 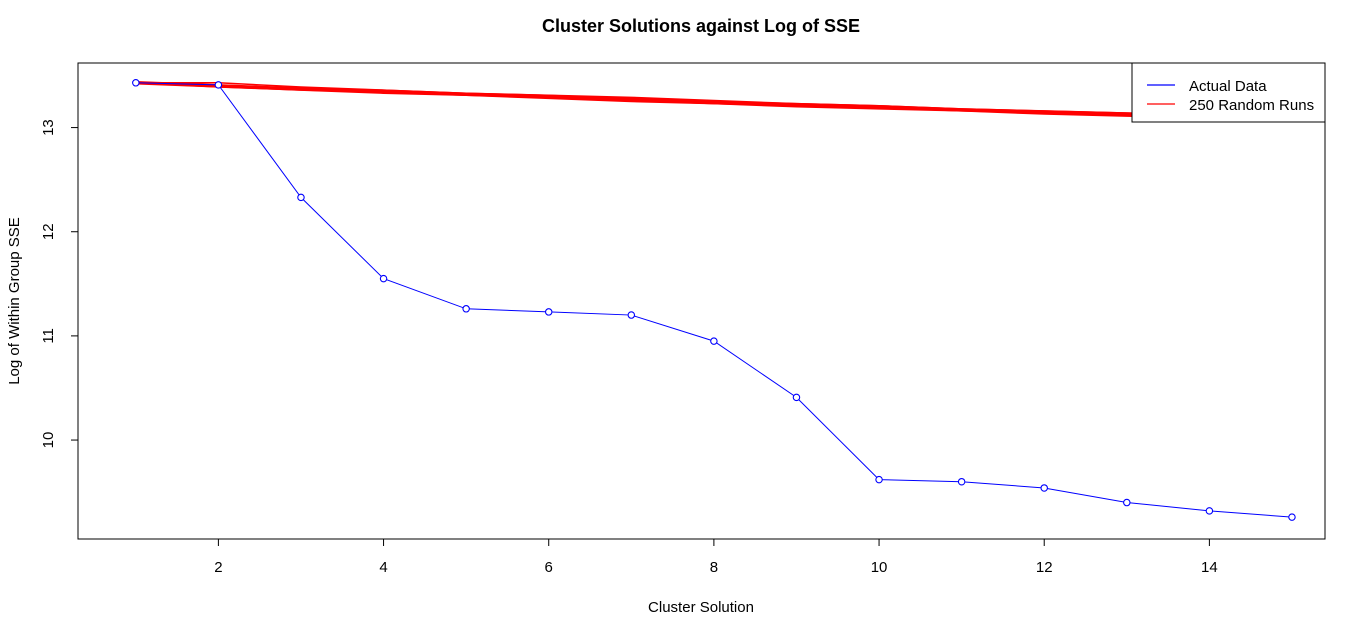 I want to click on x-axis-label: Cluster Solution, so click(x=701, y=607).